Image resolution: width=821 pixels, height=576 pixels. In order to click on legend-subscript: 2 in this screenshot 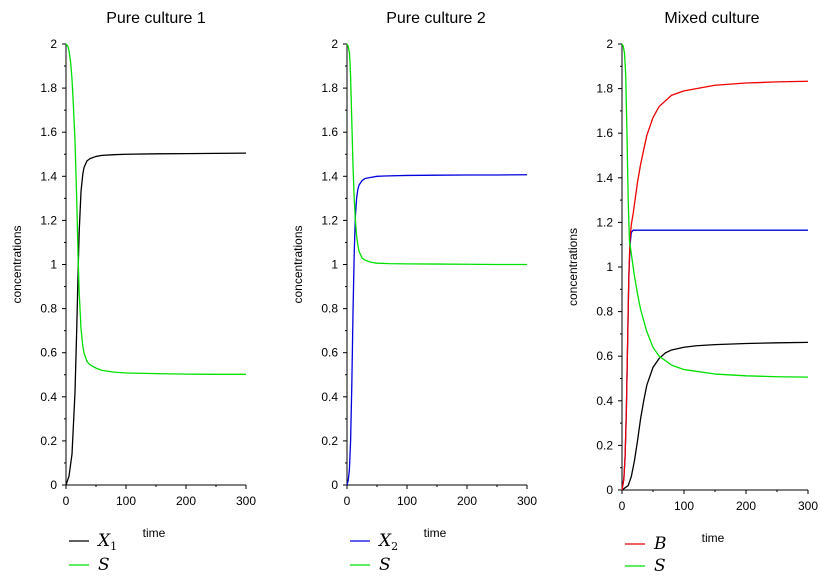, I will do `click(394, 546)`.